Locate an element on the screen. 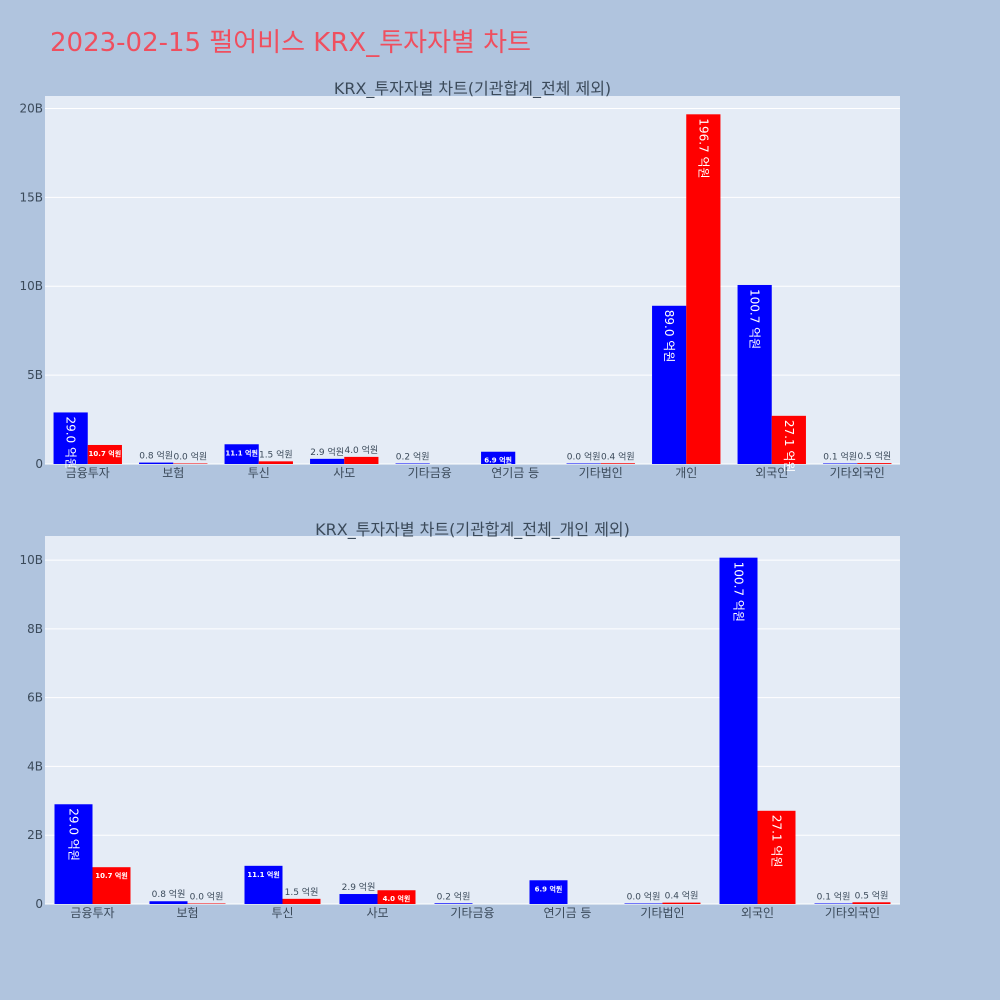 This screenshot has width=1000, height=1000. chart2-title: KRX_투자자별 차트(기관합계_전체_개인 제외) is located at coordinates (472, 530).